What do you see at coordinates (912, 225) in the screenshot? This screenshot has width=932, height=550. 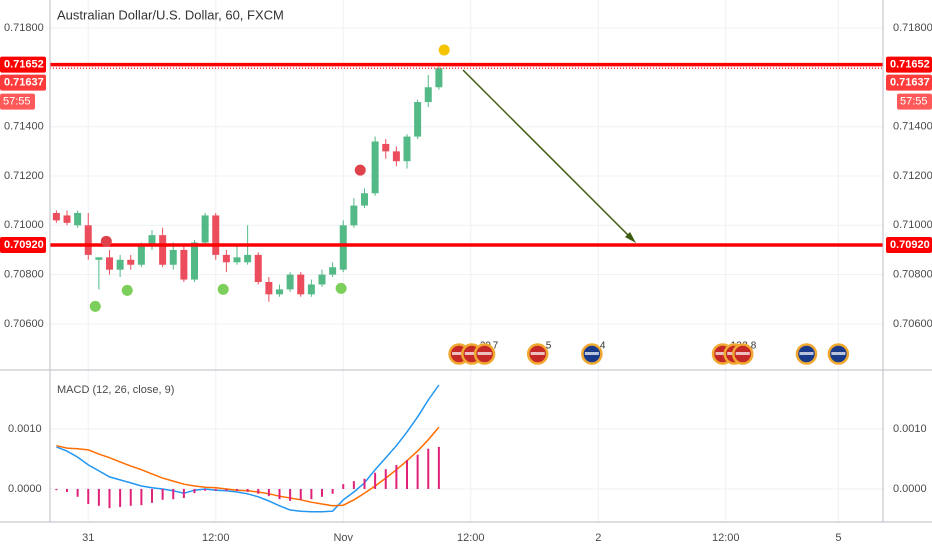 I see `y-tick-label-right: 0.71000` at bounding box center [912, 225].